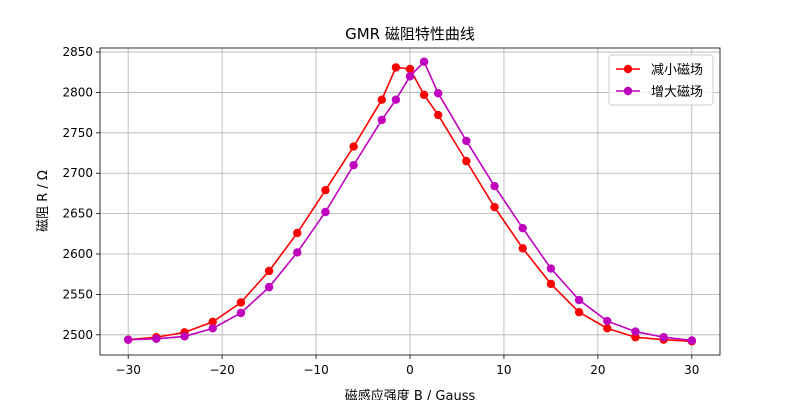  Describe the element at coordinates (691, 370) in the screenshot. I see `x-tick-label: 30` at that location.